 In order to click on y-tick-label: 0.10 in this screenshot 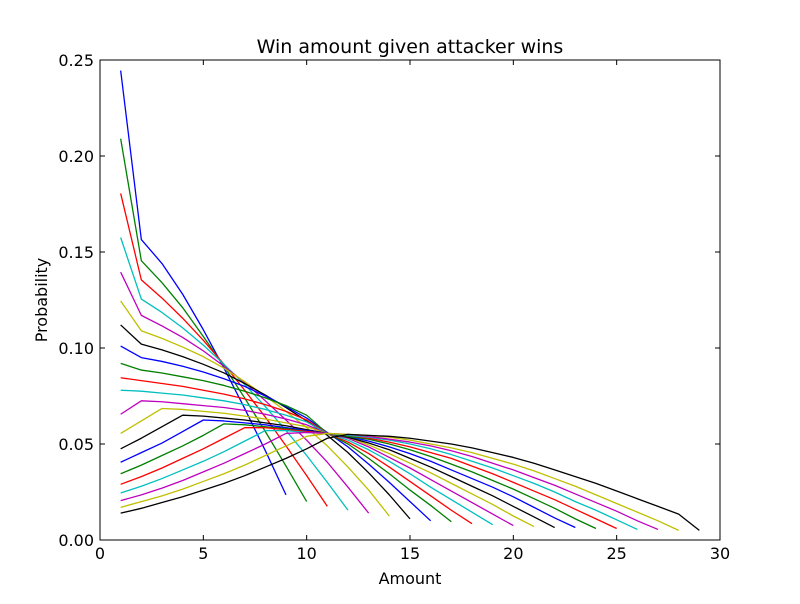, I will do `click(76, 348)`.